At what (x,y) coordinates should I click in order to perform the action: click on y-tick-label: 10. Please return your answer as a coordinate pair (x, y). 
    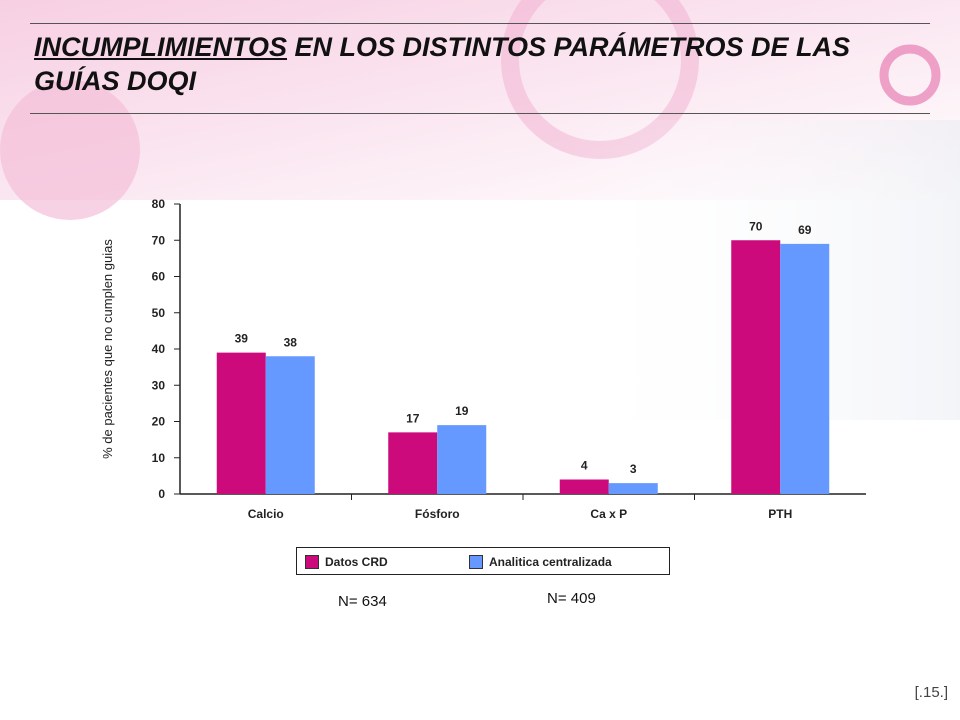
    Looking at the image, I should click on (159, 458).